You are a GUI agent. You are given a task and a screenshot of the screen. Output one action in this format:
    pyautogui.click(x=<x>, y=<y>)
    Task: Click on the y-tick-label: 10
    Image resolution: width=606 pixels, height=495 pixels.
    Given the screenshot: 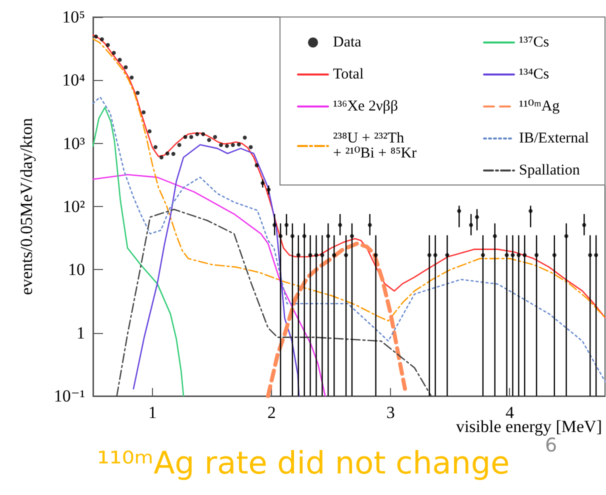 What is the action you would take?
    pyautogui.click(x=76, y=270)
    